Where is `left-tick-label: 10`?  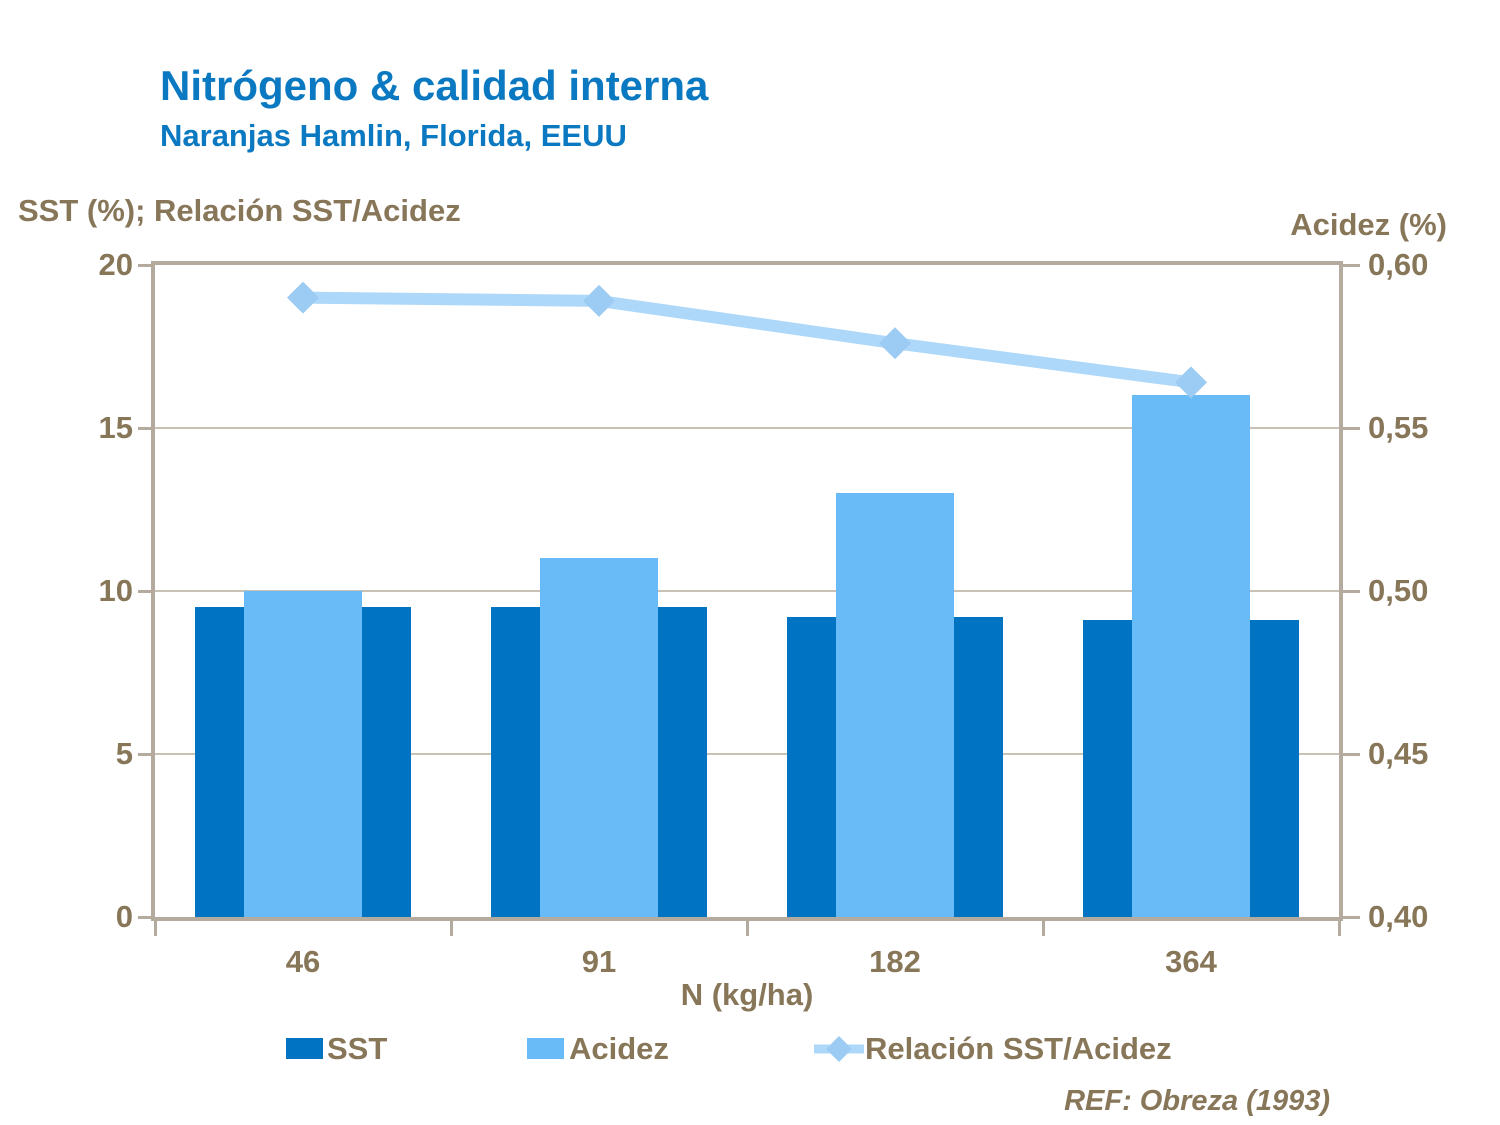 left-tick-label: 10 is located at coordinates (115, 590).